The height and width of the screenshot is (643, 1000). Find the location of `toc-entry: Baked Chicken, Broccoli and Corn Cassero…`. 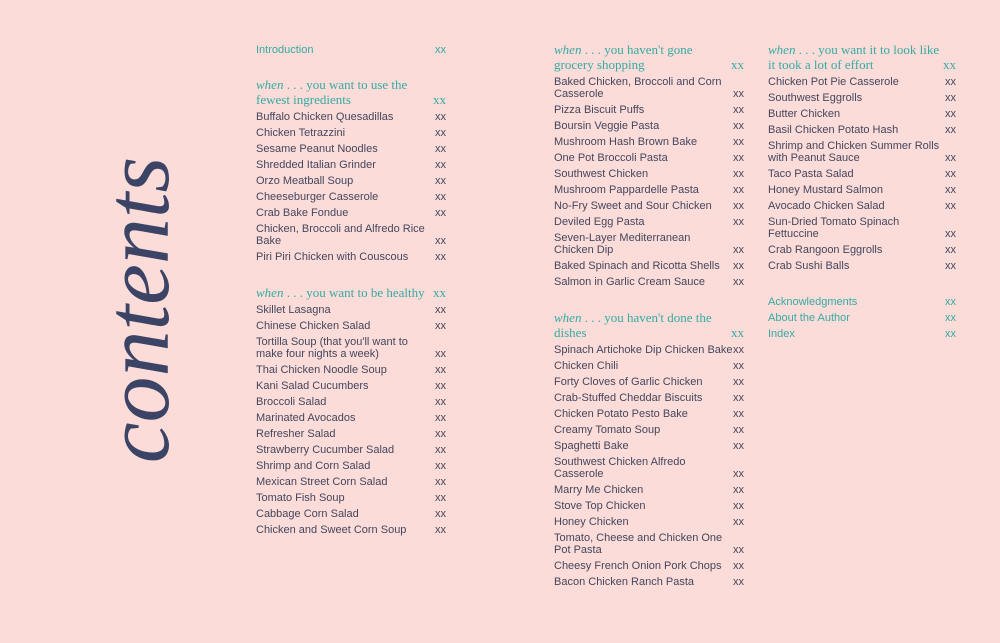

toc-entry: Baked Chicken, Broccoli and Corn Cassero… is located at coordinates (649, 88).